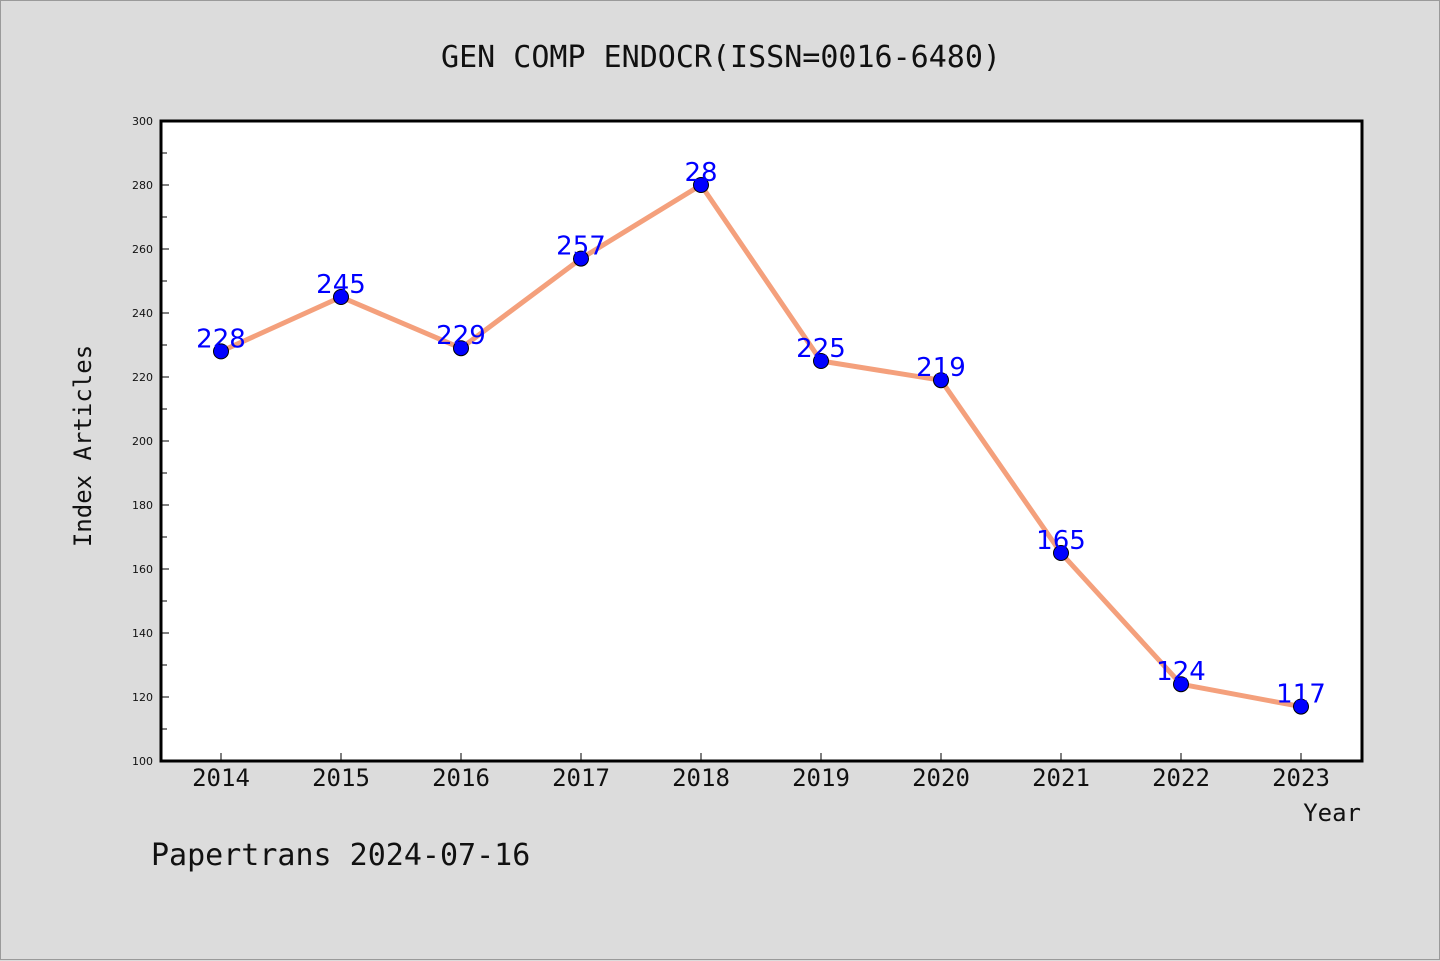 The image size is (1440, 961). I want to click on x-axis-ticks: 2014 2015 2016 2017 2018 2019 2020 2021 2022 2023, so click(761, 772).